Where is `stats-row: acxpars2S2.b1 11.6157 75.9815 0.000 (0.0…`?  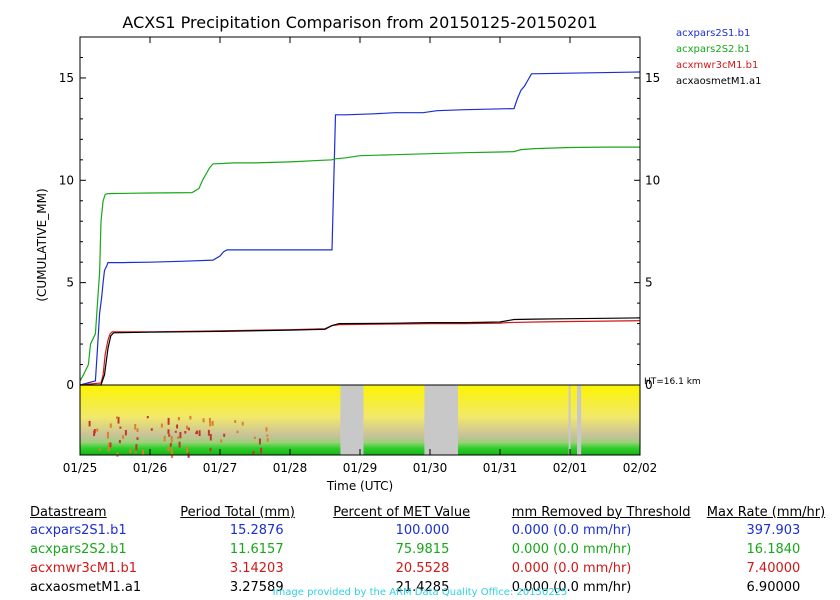
stats-row: acxpars2S2.b1 11.6157 75.9815 0.000 (0.0… is located at coordinates (435, 549).